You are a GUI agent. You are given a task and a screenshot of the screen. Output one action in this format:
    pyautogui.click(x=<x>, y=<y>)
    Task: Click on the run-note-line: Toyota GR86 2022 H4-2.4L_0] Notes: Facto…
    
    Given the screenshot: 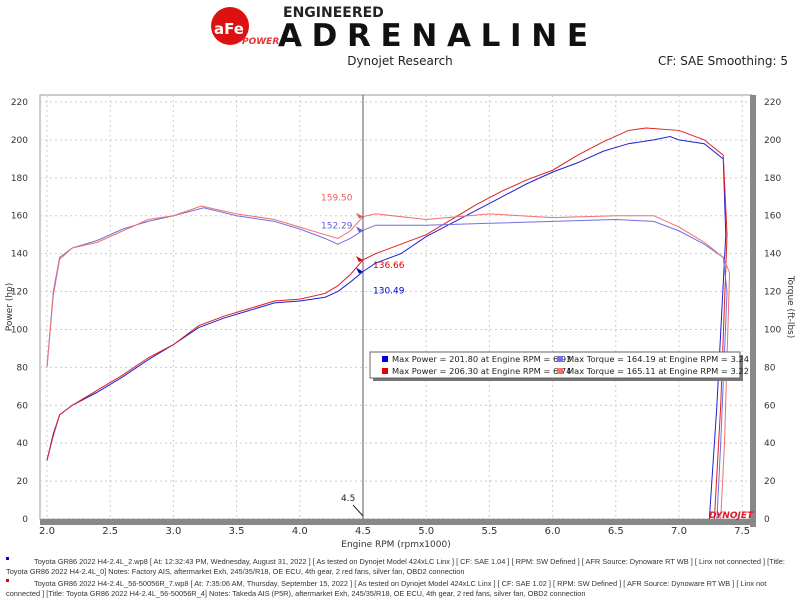 What is the action you would take?
    pyautogui.click(x=235, y=571)
    